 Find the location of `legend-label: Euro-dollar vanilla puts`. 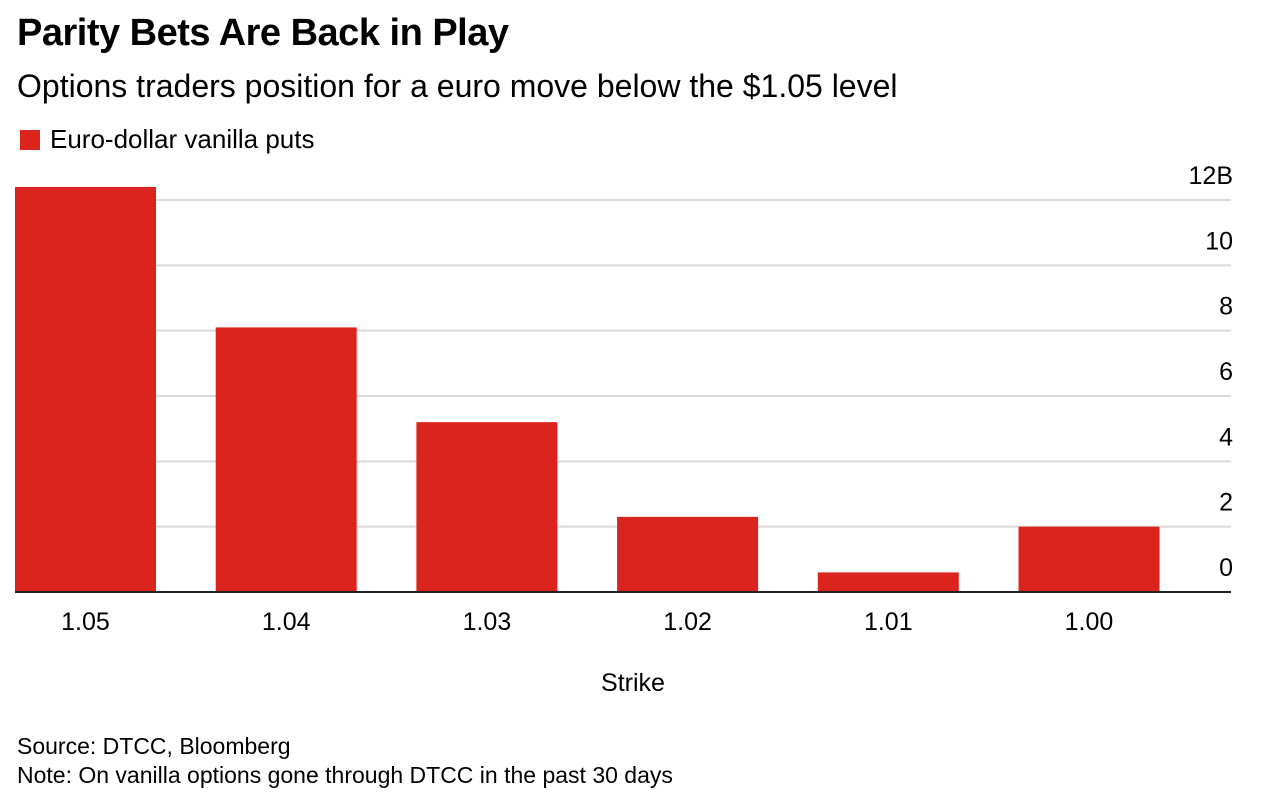

legend-label: Euro-dollar vanilla puts is located at coordinates (182, 139).